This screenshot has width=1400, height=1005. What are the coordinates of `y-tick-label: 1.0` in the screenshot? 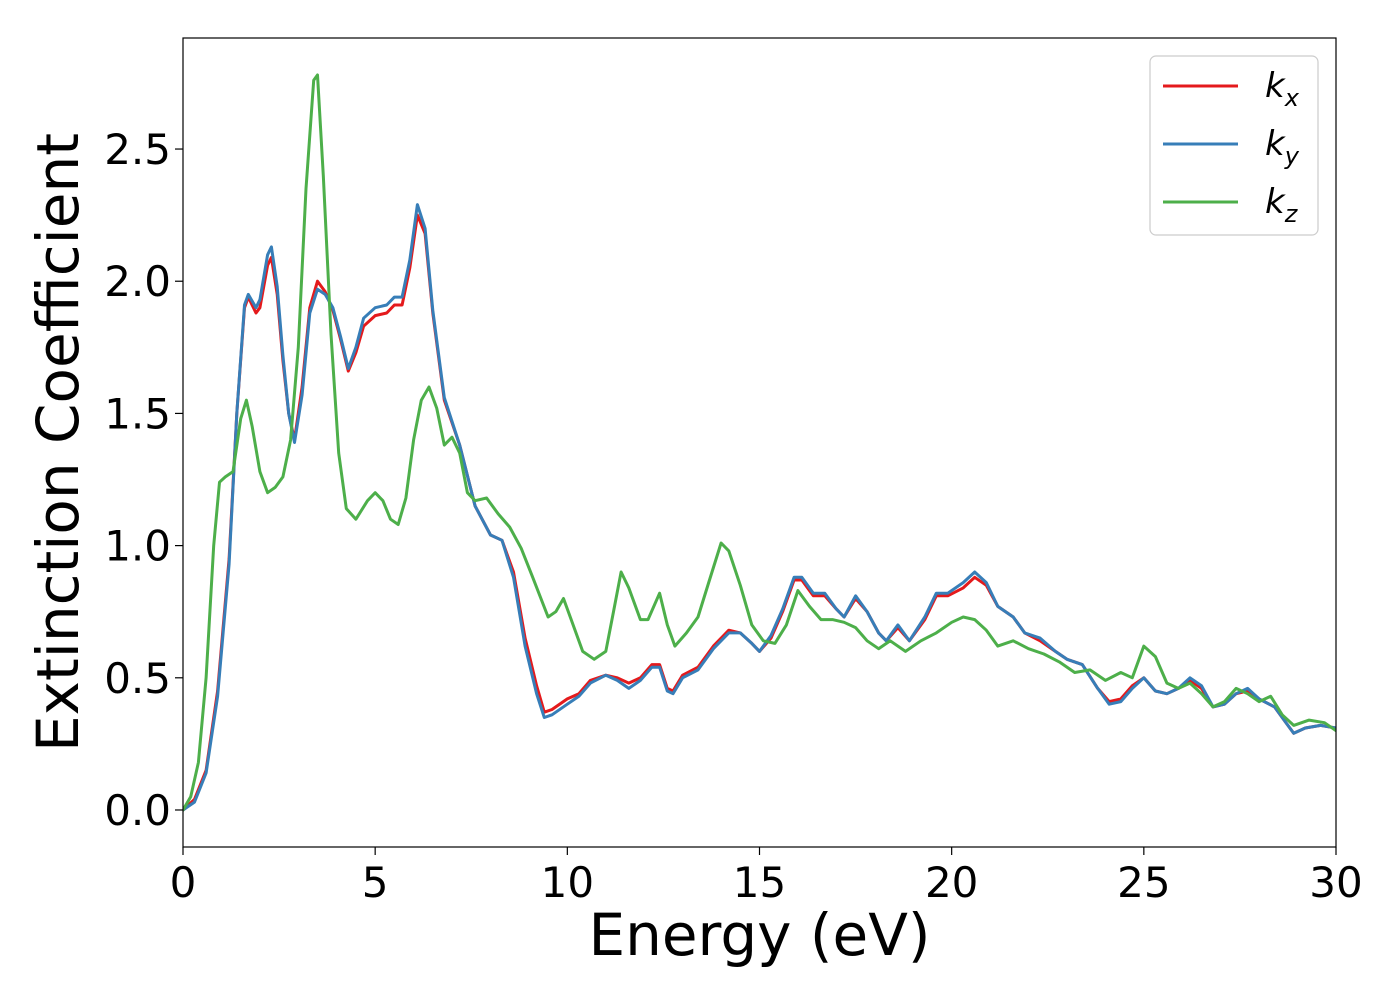 It's located at (137, 546).